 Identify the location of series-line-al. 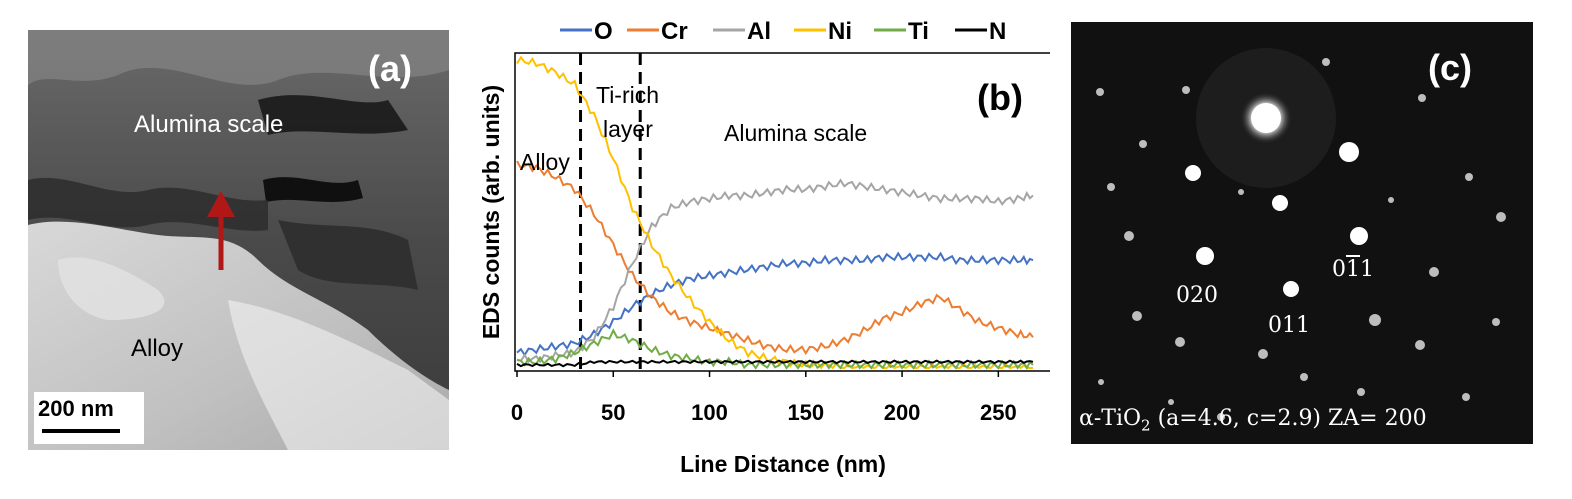
(775, 271).